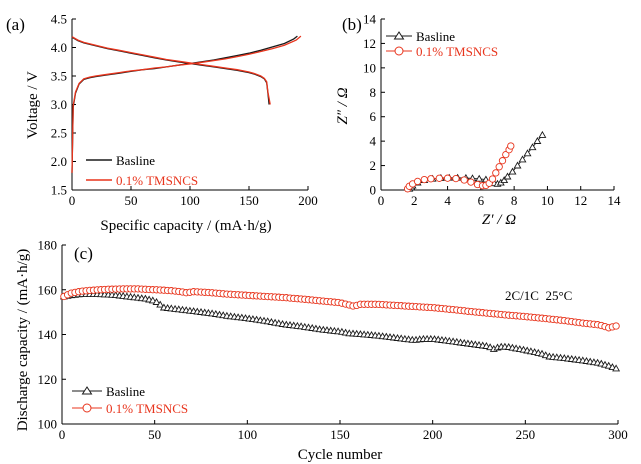 The width and height of the screenshot is (641, 464). I want to click on panel-c-annotation: 2C/1C 25°C, so click(538, 295).